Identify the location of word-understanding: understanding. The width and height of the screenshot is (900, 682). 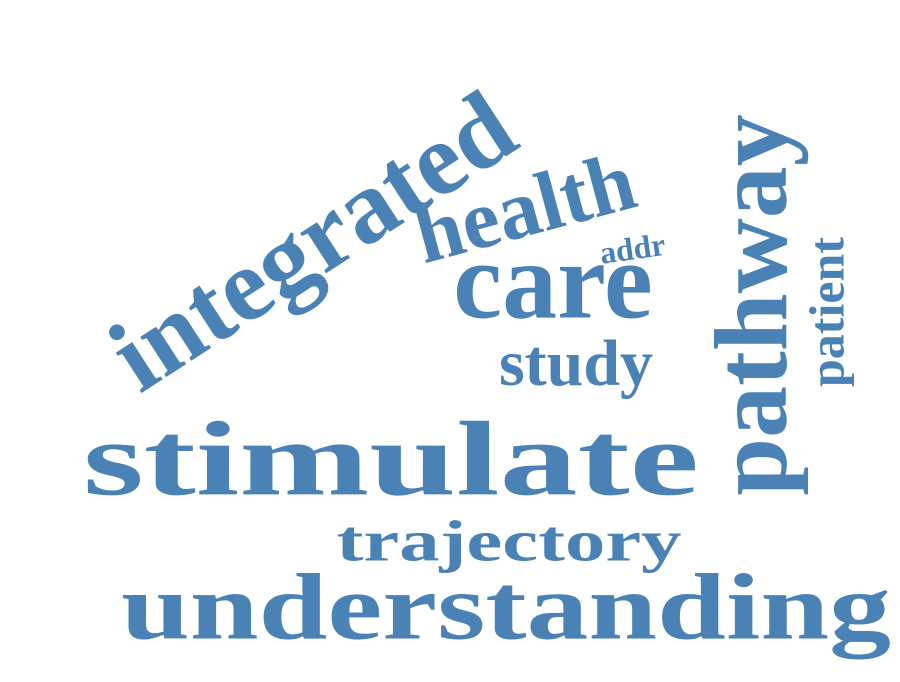
(506, 608).